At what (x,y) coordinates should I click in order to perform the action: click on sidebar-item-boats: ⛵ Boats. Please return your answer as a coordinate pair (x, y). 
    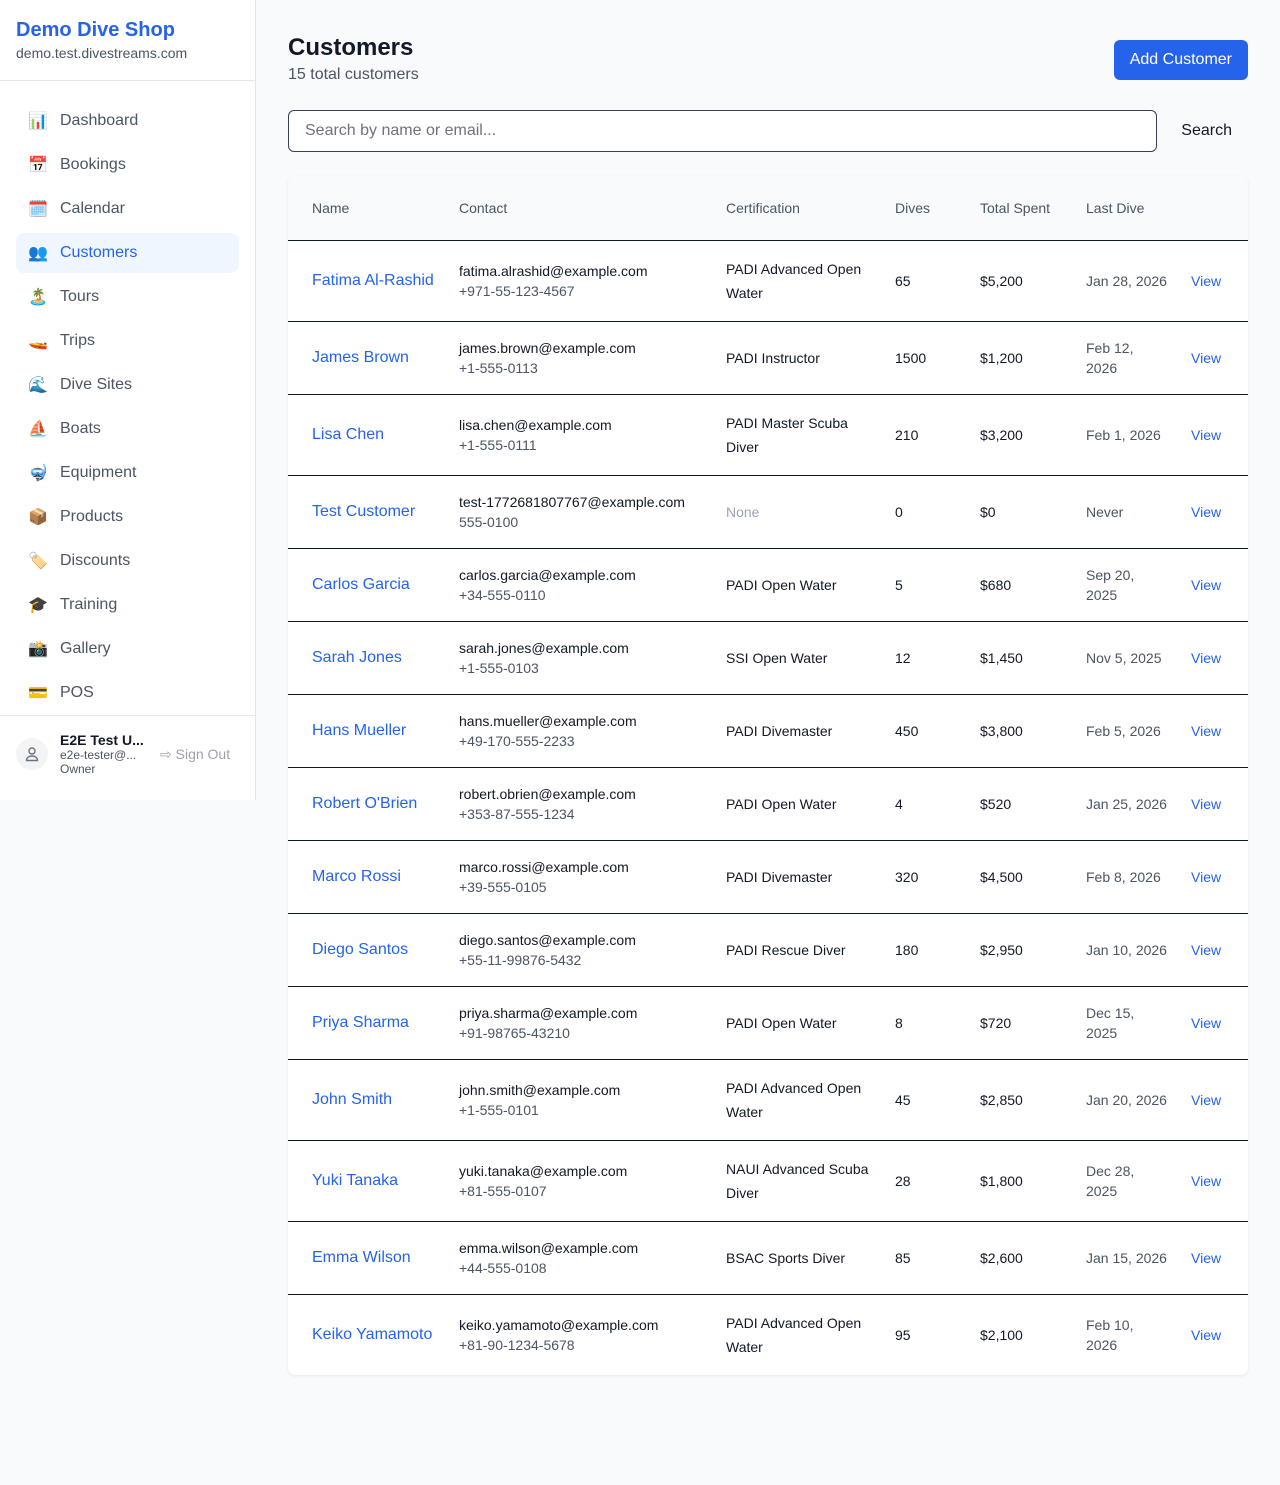
    Looking at the image, I should click on (127, 429).